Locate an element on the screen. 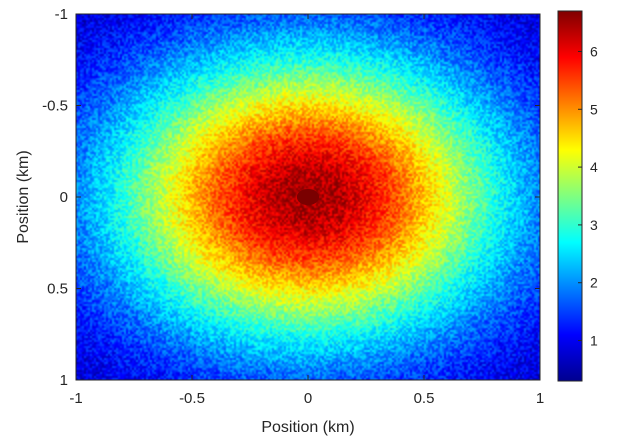  central-spot is located at coordinates (308, 197).